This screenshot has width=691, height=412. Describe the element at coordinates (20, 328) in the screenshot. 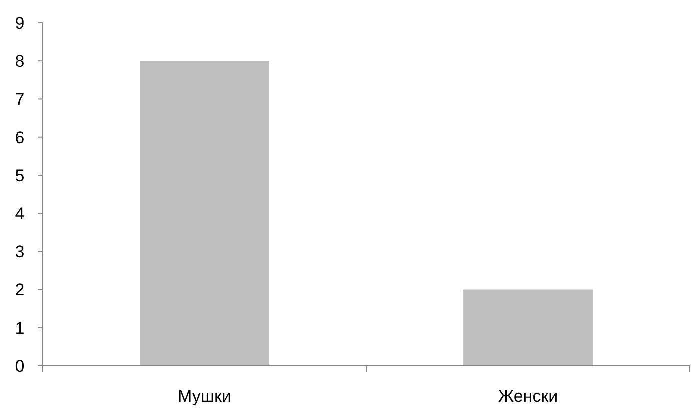

I see `y-tick-label: 1` at that location.